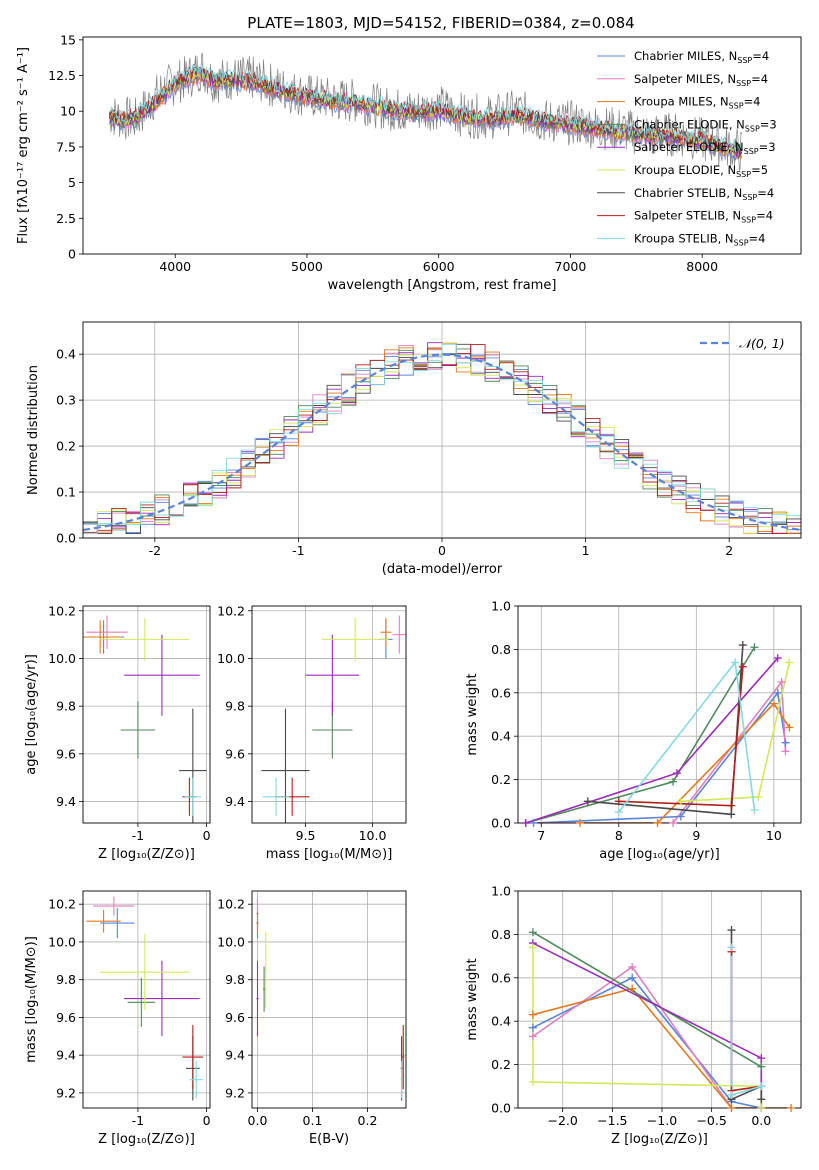 This screenshot has width=819, height=1170. Describe the element at coordinates (207, 835) in the screenshot. I see `x-tick-label: 0` at that location.